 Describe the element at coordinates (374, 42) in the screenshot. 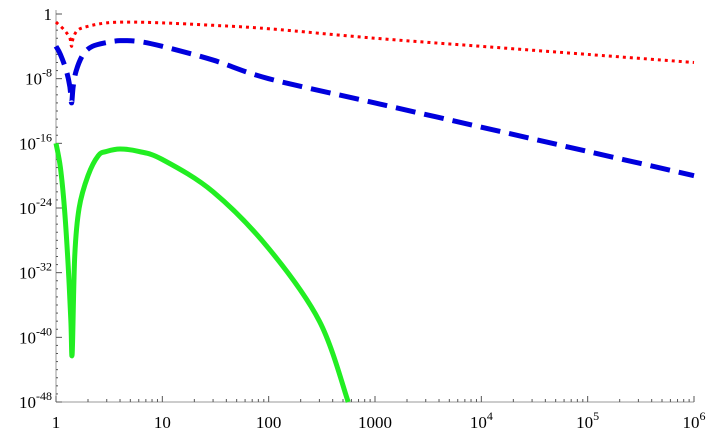

I see `series-red-dotted-line` at that location.